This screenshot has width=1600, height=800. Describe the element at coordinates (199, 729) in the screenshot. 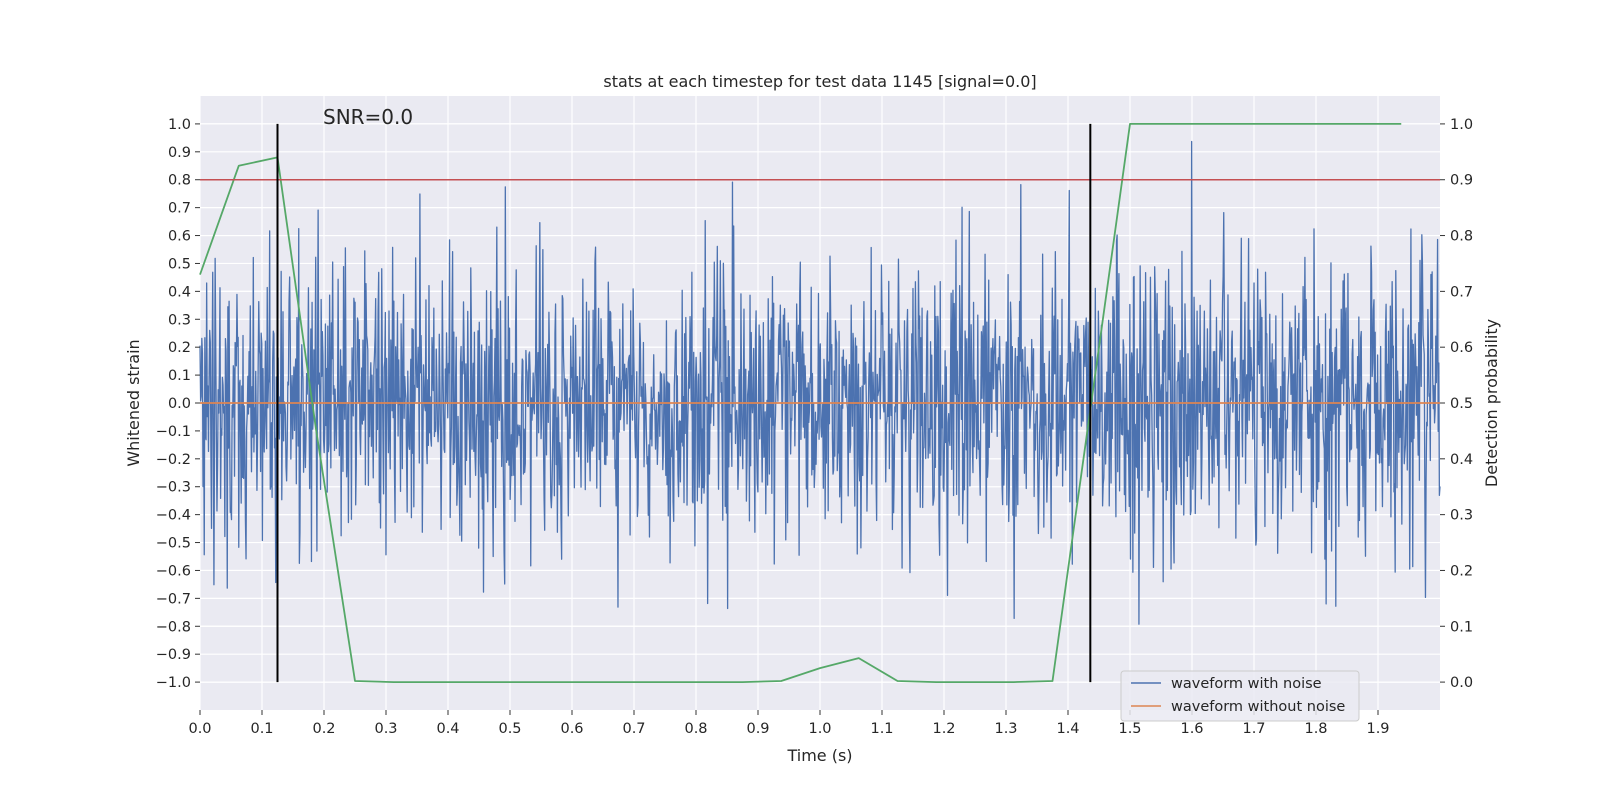

I see `x-tick-label: 0.0` at that location.